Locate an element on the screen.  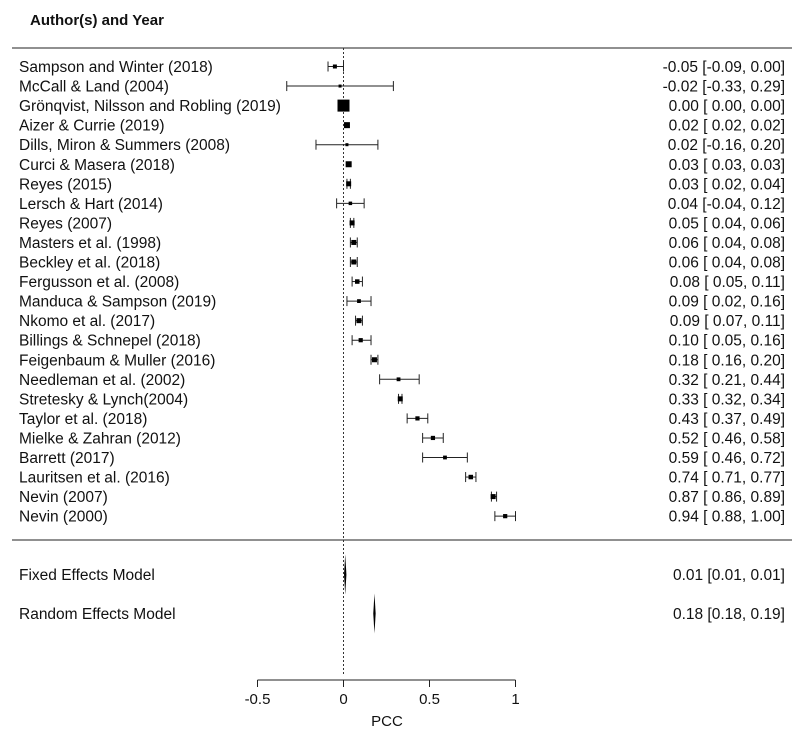
study-ci-text: 0.00 [ 0.00, 0.00] is located at coordinates (727, 106).